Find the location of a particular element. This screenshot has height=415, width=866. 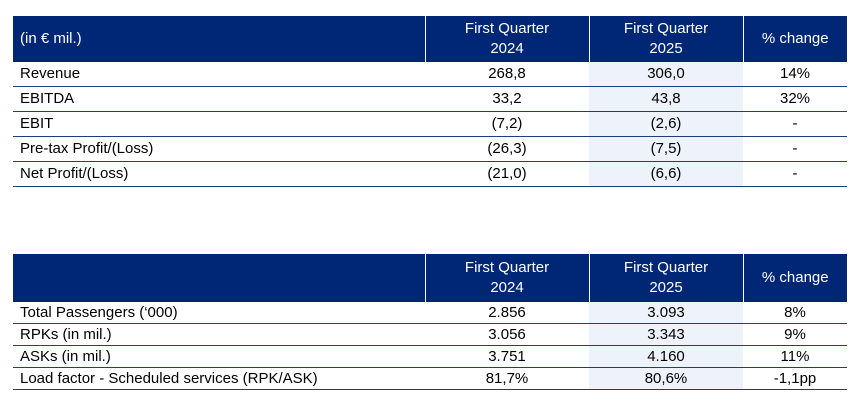

value-q1-2025: (7,5) is located at coordinates (666, 149).